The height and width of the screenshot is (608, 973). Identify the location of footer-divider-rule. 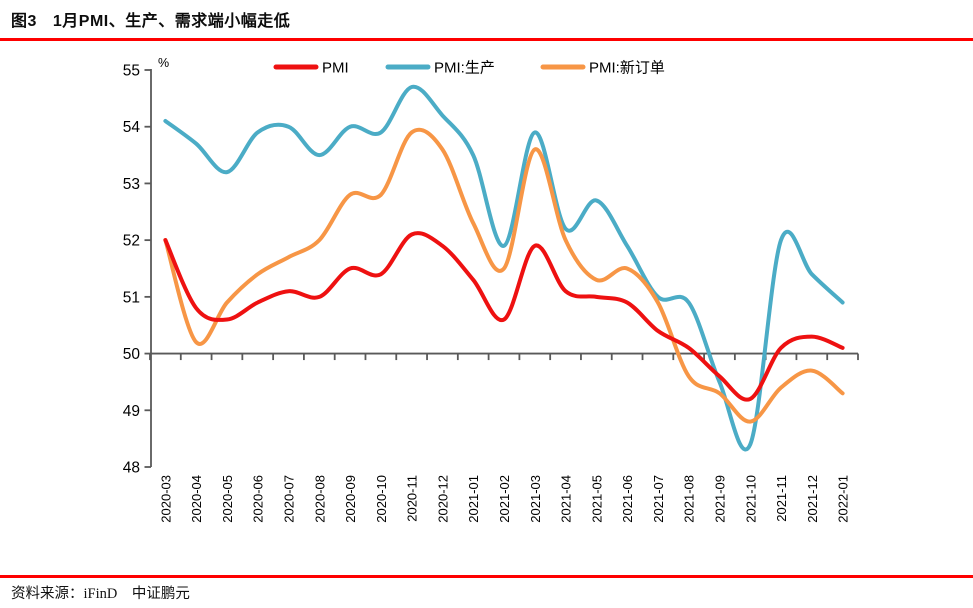
(486, 576).